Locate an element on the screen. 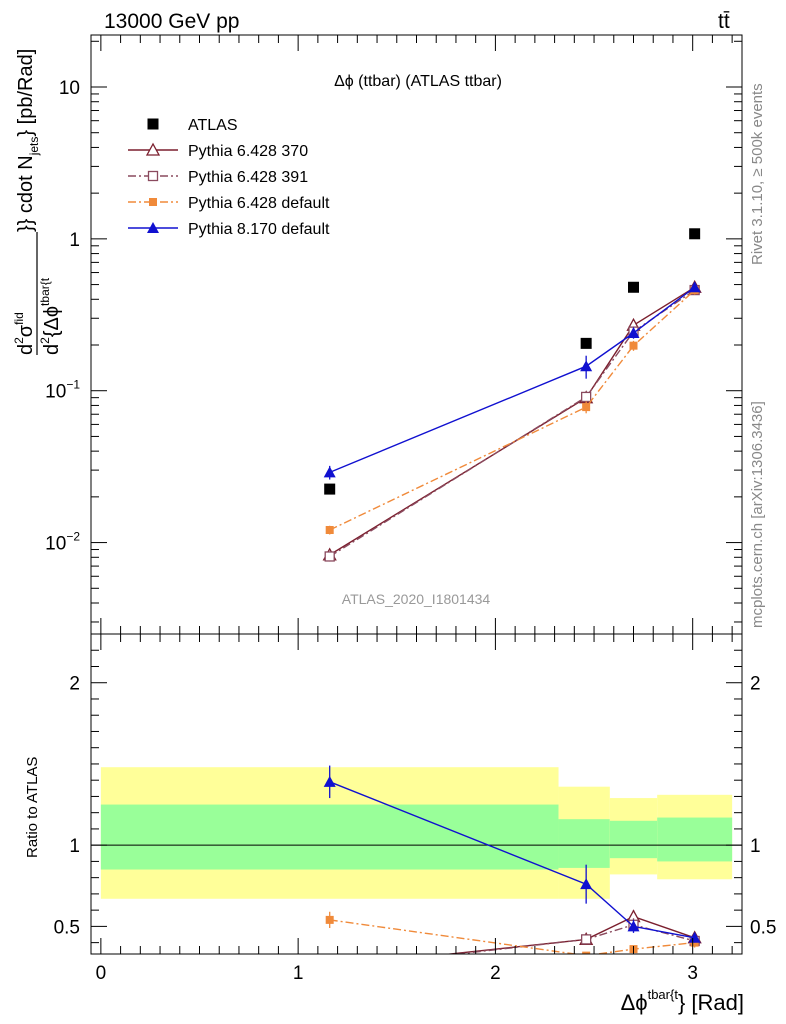 The height and width of the screenshot is (1024, 786). ratio-y-tick-label-right: 0.5 is located at coordinates (763, 927).